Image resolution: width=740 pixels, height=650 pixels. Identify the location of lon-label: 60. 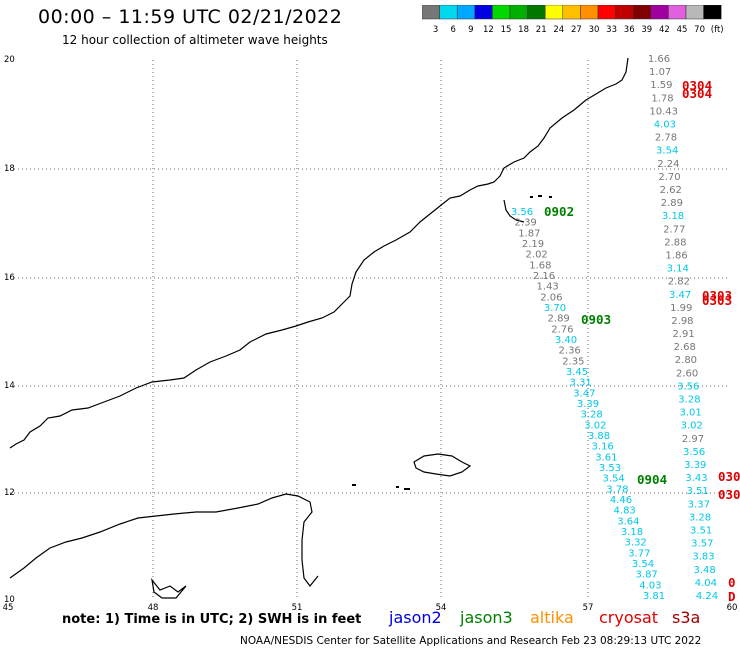
(732, 608).